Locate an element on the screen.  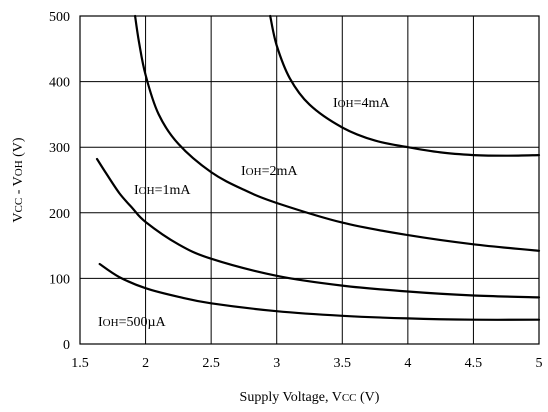
y-axis-title: VCC - VOH (V) is located at coordinates (18, 180).